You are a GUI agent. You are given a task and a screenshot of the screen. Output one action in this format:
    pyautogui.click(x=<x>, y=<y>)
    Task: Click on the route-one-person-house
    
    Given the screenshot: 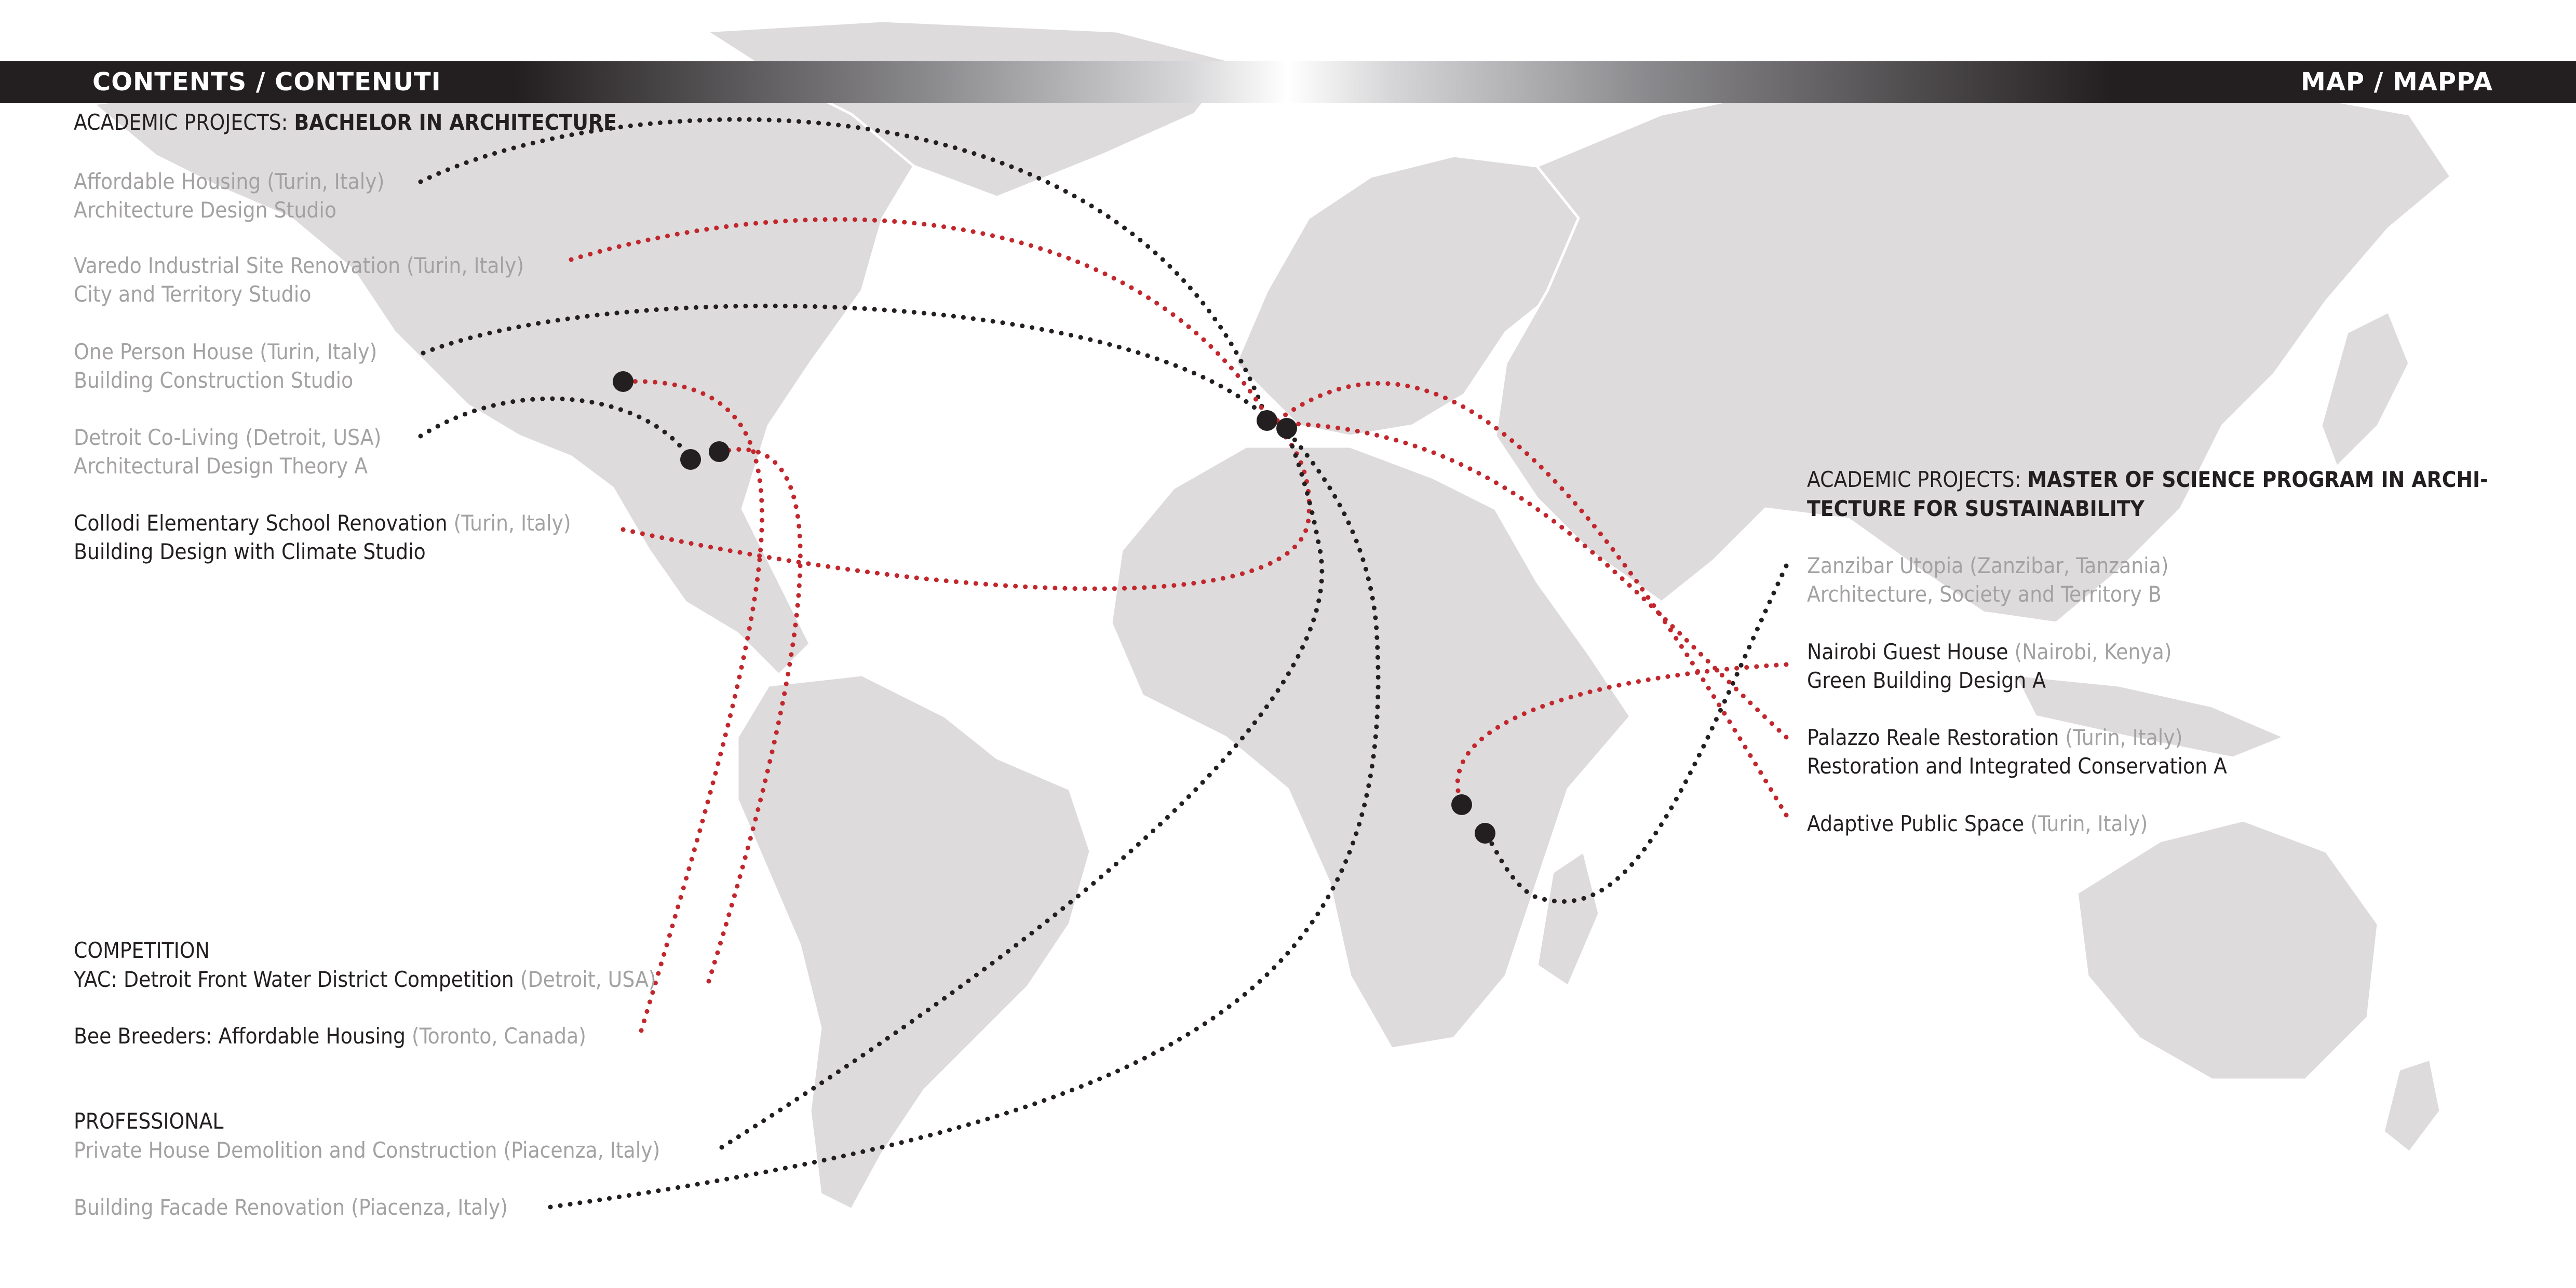 What is the action you would take?
    pyautogui.click(x=848, y=364)
    